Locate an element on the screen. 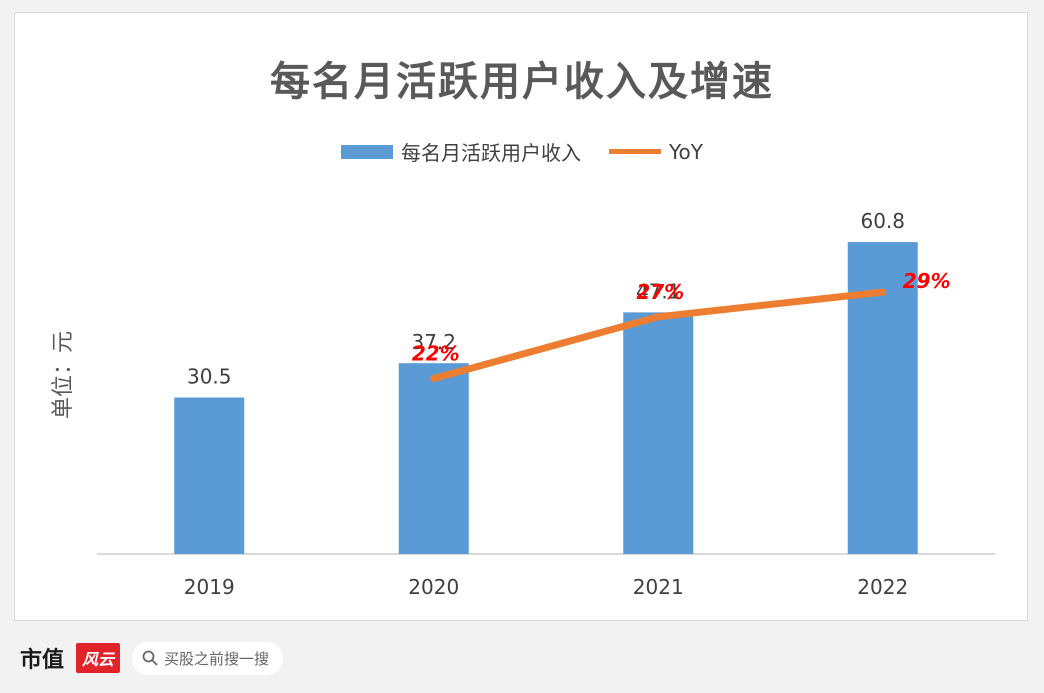  x-tick-label-2020: 2020 is located at coordinates (433, 587).